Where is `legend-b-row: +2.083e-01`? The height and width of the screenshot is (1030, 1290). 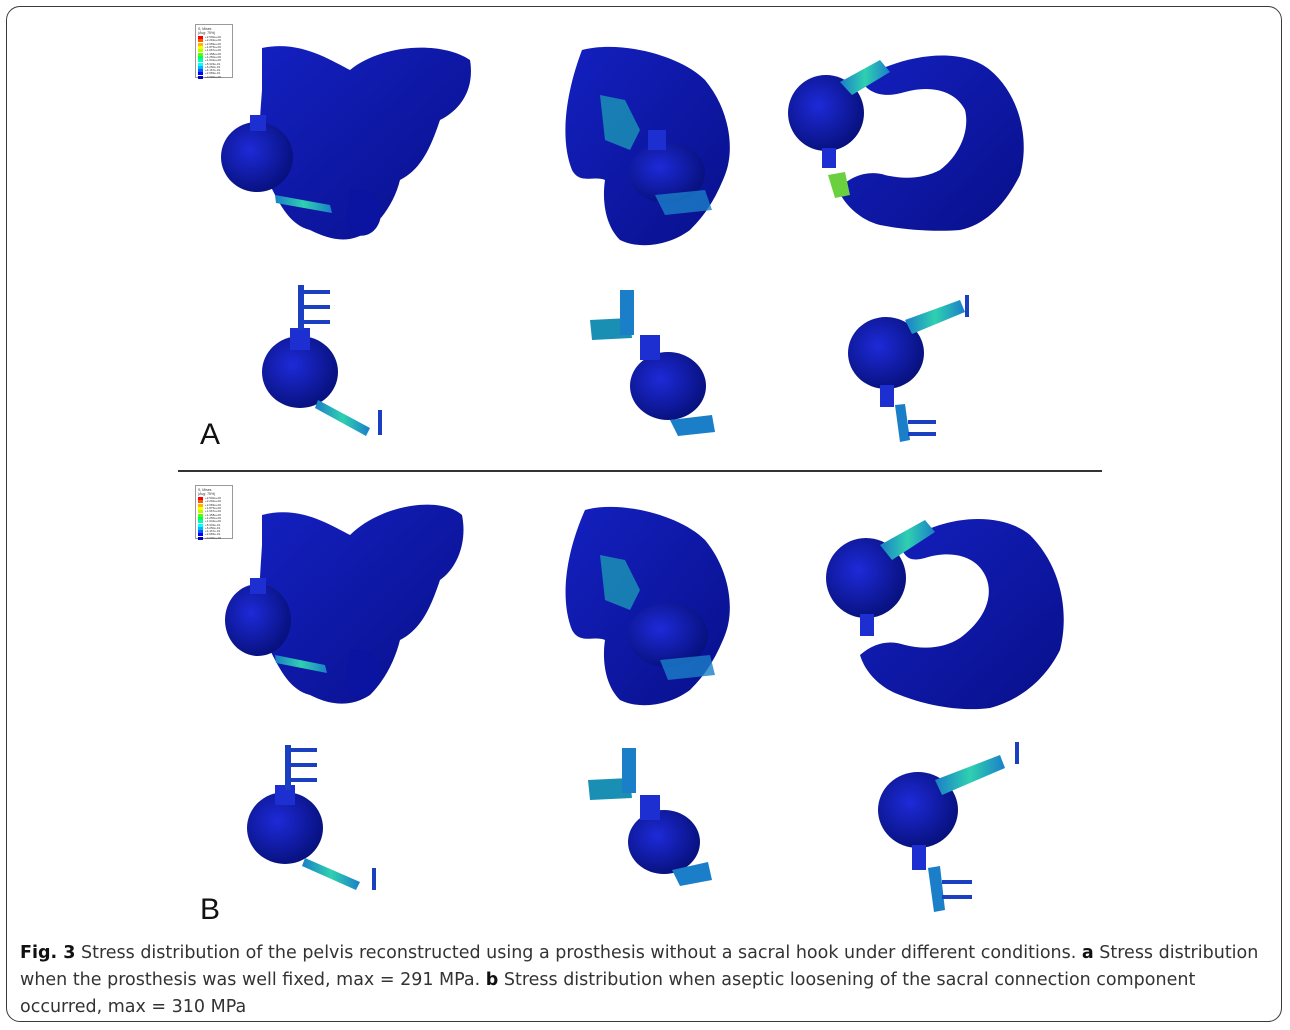 legend-b-row: +2.083e-01 is located at coordinates (214, 534).